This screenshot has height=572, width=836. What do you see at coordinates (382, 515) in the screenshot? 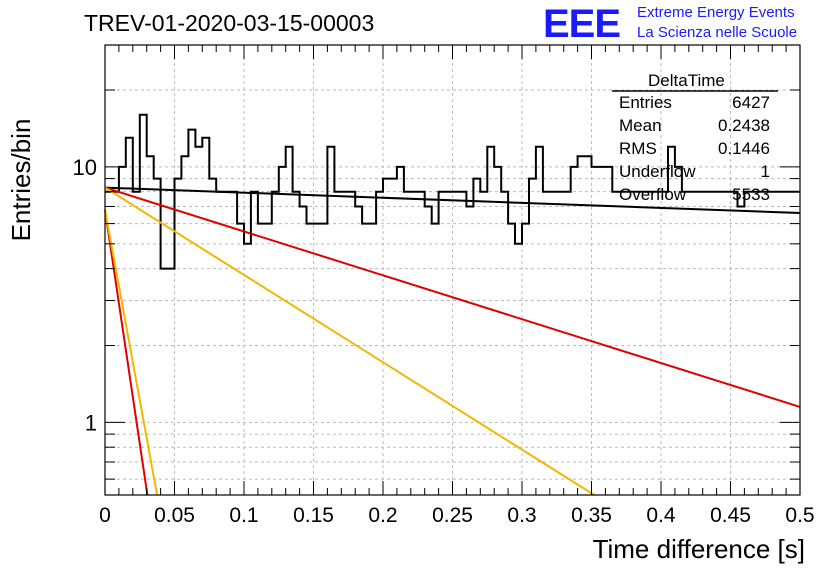
I see `x-tick-label: 0.2` at bounding box center [382, 515].